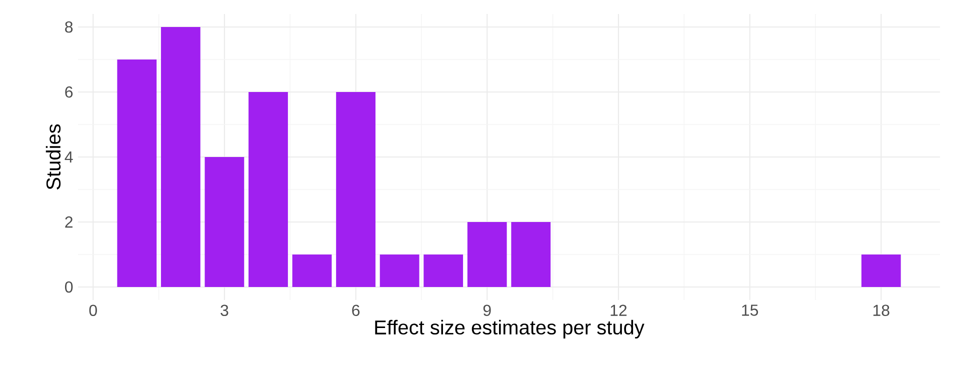 The image size is (960, 384). What do you see at coordinates (487, 310) in the screenshot?
I see `x-tick-label: 9` at bounding box center [487, 310].